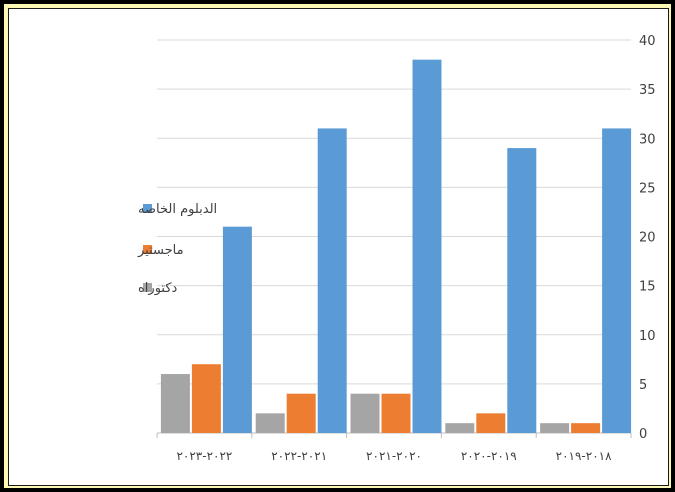  I want to click on y-tick-label-4: 20, so click(647, 238).